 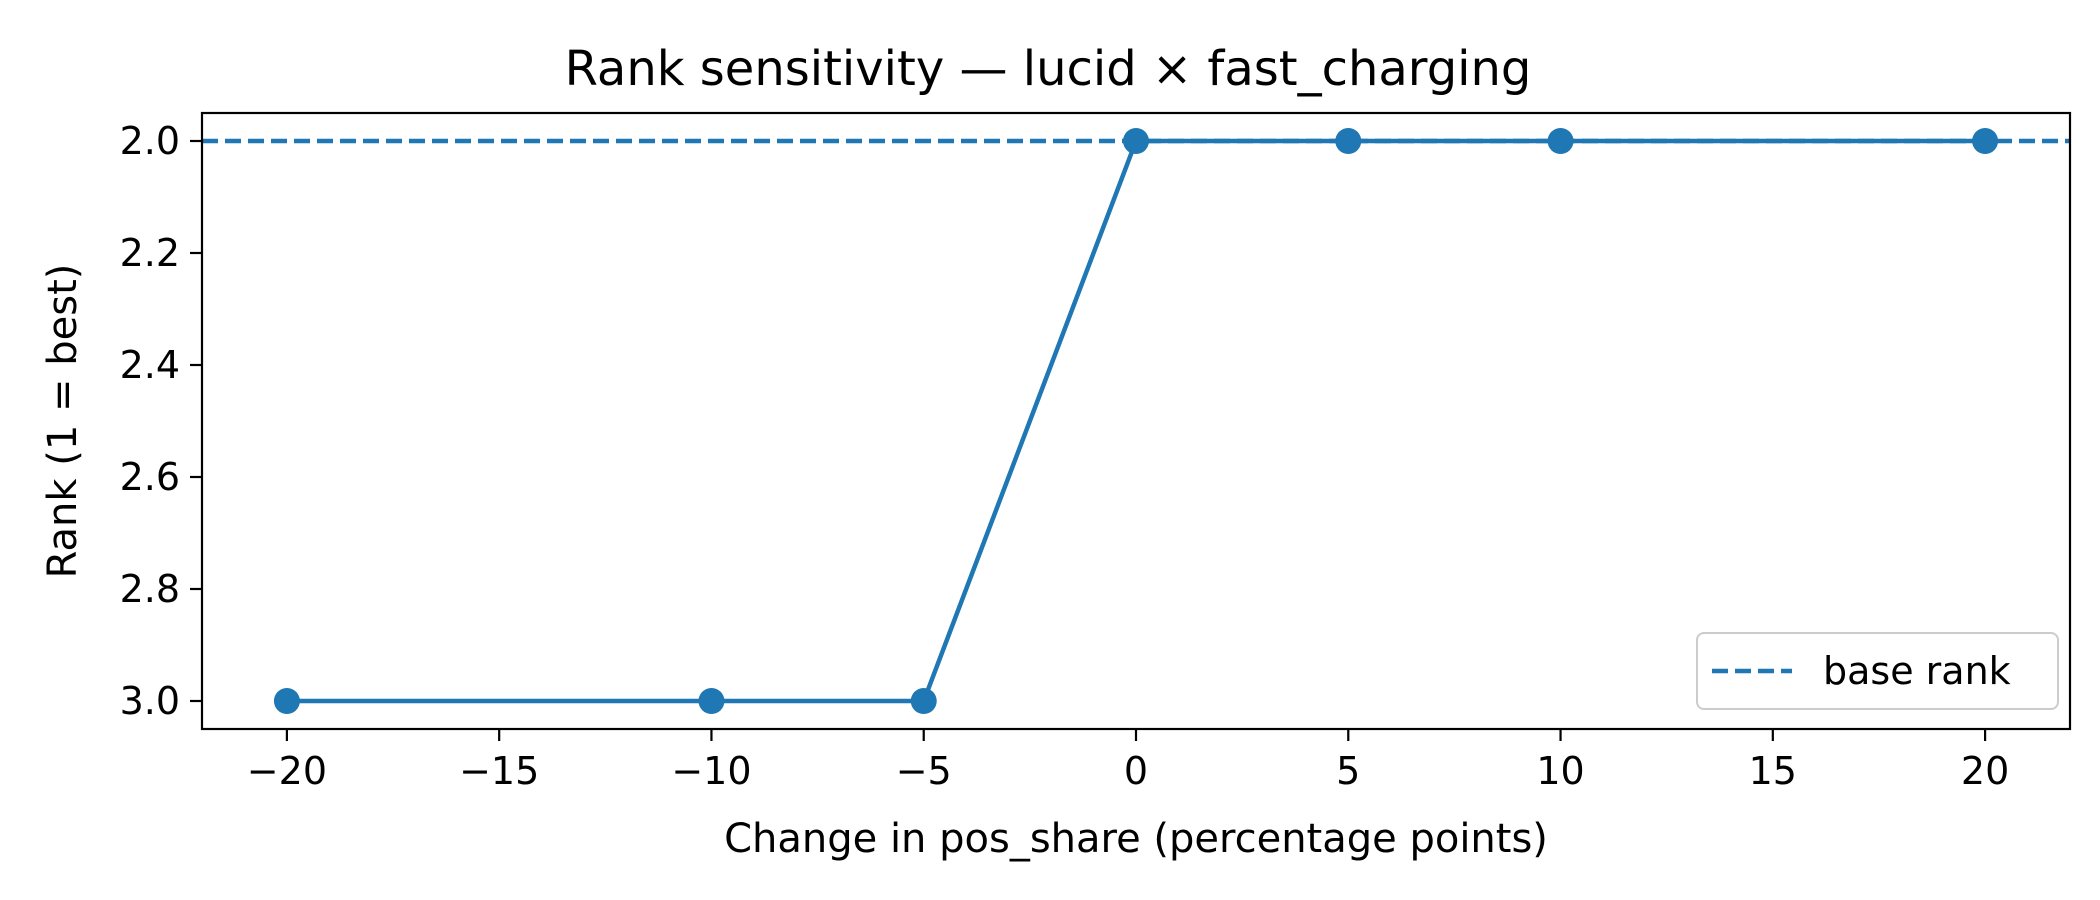 What do you see at coordinates (287, 771) in the screenshot?
I see `x-tick-label: −20` at bounding box center [287, 771].